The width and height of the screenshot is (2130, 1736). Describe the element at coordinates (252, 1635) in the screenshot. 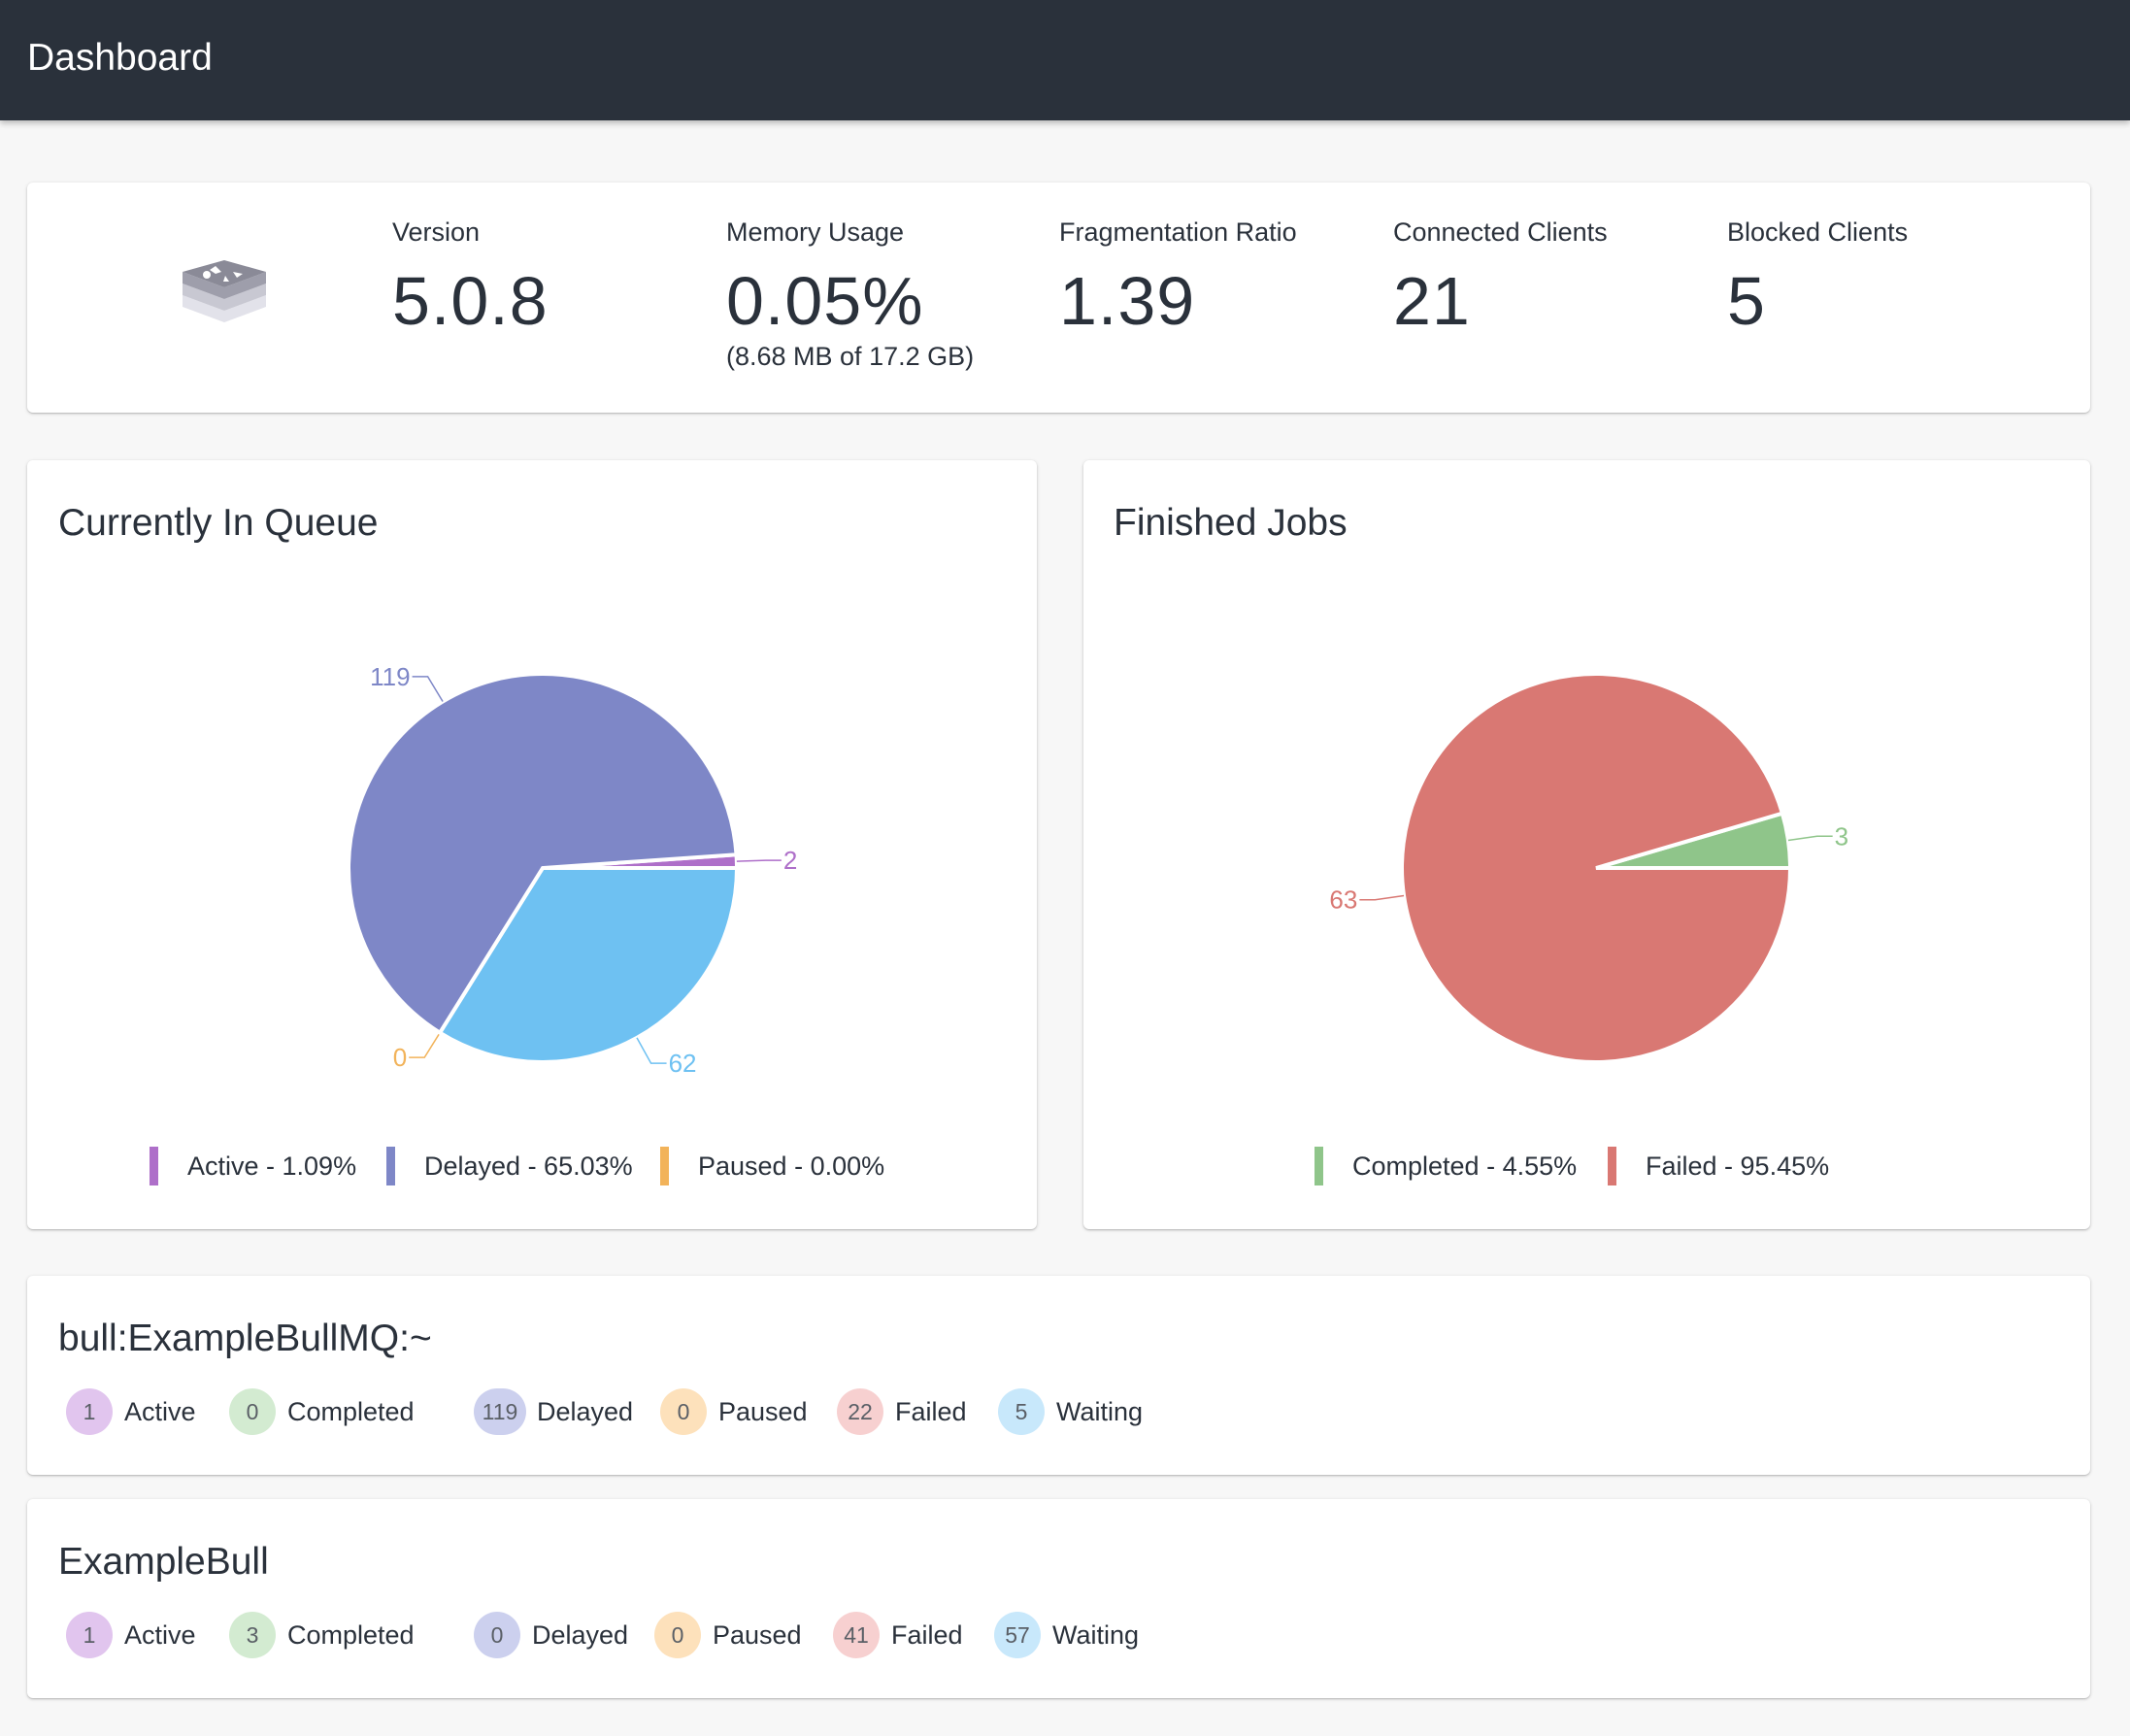

I see `badge-count: 3` at that location.